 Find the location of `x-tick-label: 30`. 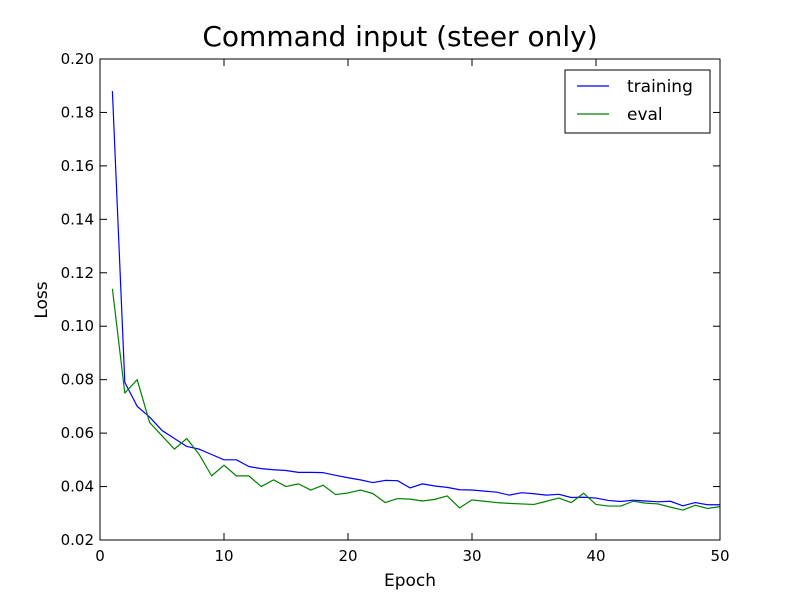

x-tick-label: 30 is located at coordinates (471, 556).